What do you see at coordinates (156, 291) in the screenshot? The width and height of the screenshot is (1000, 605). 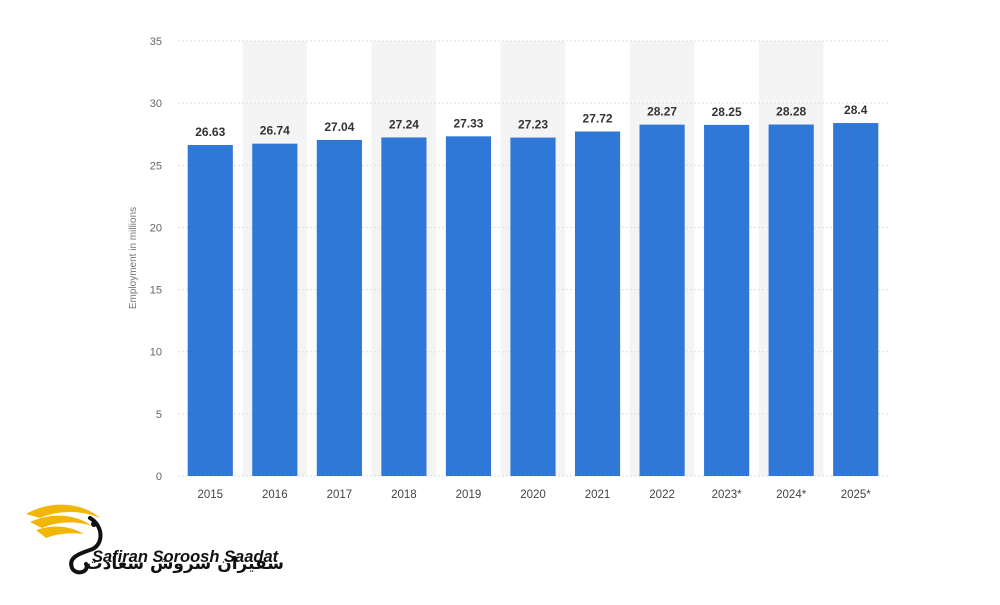 I see `y-tick-label: 15` at bounding box center [156, 291].